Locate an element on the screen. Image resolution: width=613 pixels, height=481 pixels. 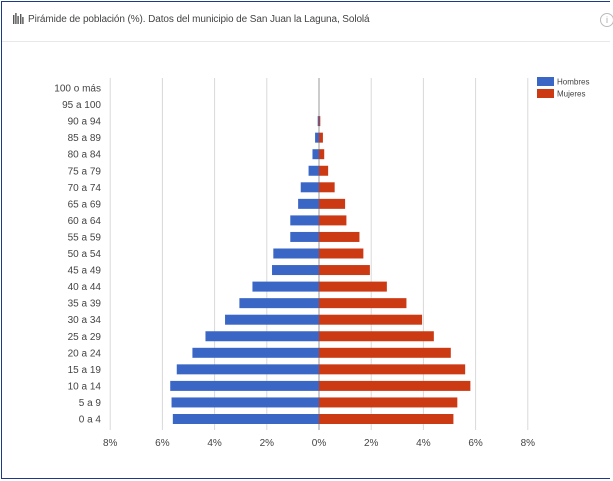
x-tick-label: 0% is located at coordinates (319, 443).